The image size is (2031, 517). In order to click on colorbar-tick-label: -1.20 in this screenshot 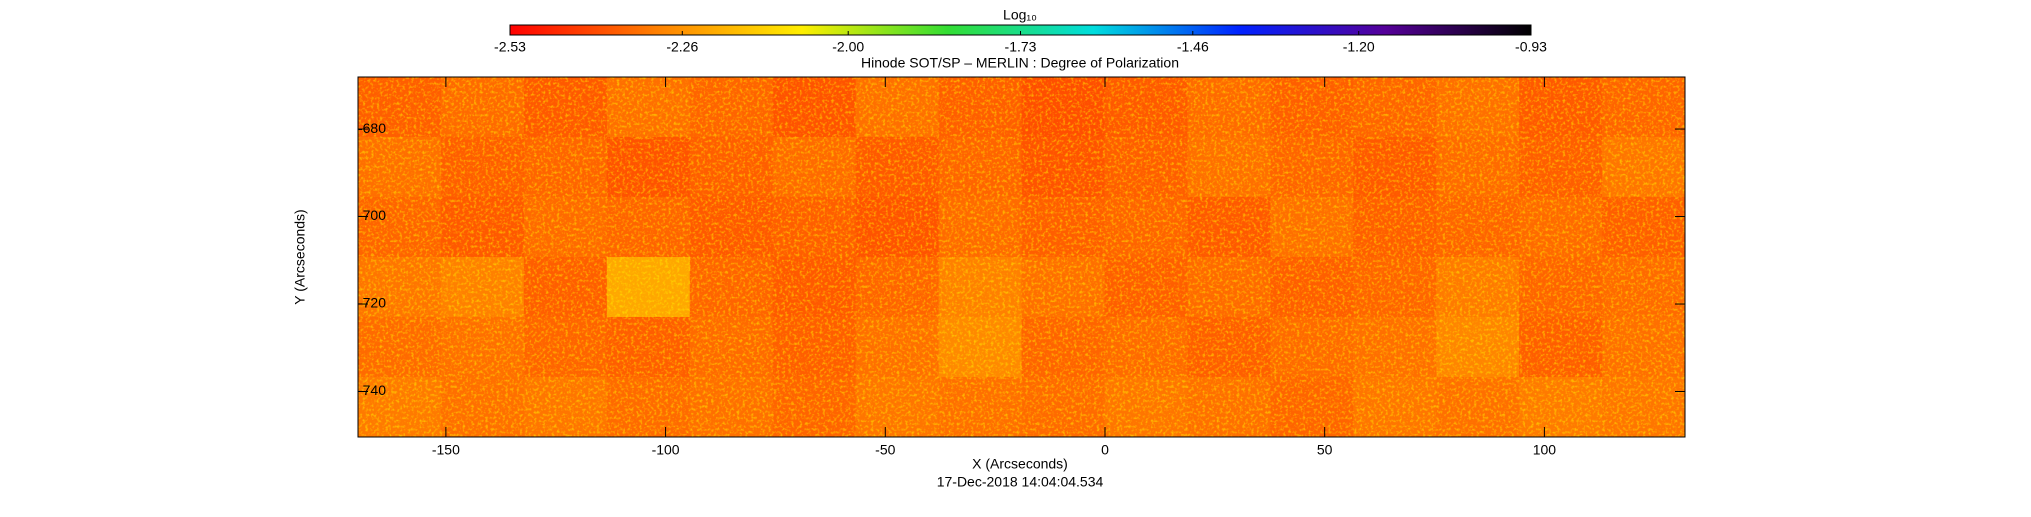, I will do `click(1359, 47)`.